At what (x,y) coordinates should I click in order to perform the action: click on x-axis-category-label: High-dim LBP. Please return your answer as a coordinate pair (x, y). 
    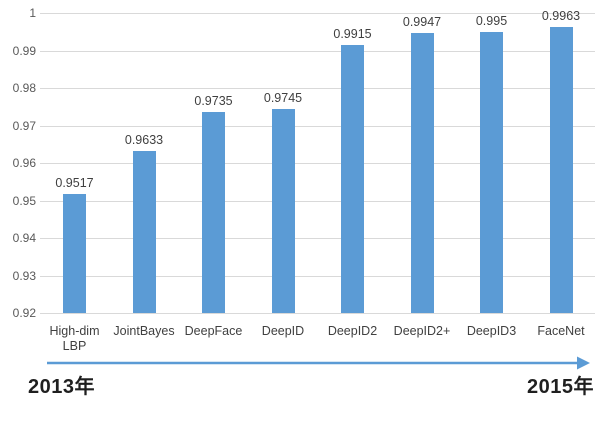
    Looking at the image, I should click on (74, 338).